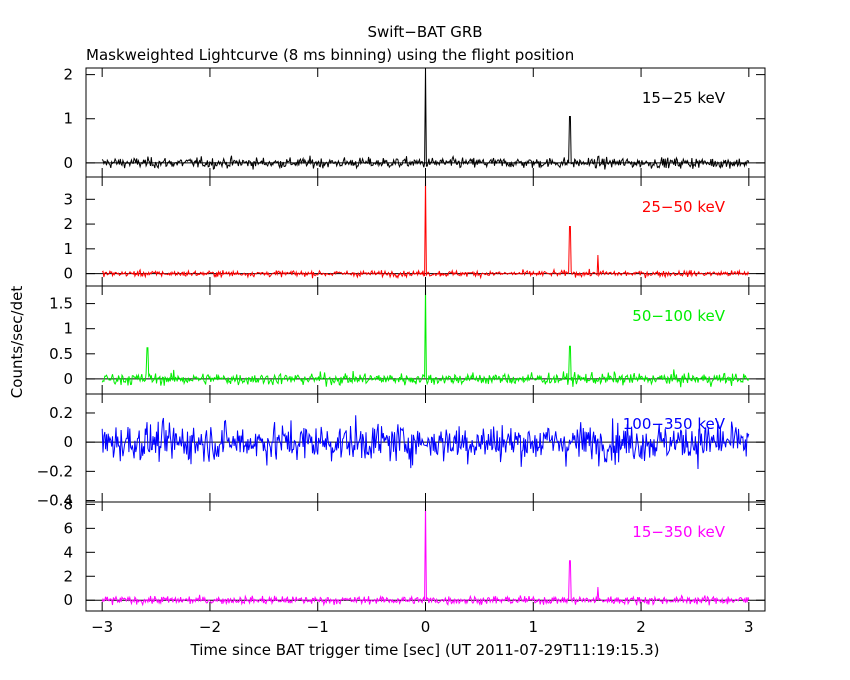 This screenshot has height=680, width=850. I want to click on y-tick-label: 0.2, so click(61, 413).